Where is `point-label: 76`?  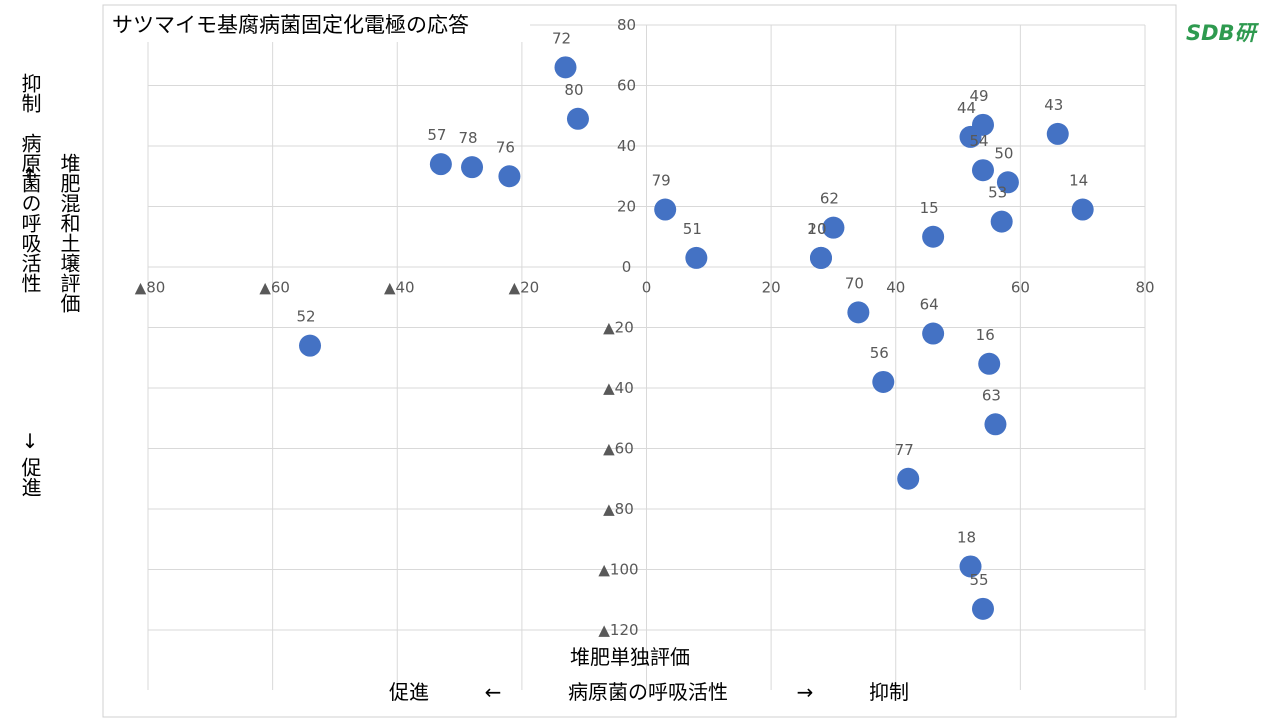 point-label: 76 is located at coordinates (505, 147).